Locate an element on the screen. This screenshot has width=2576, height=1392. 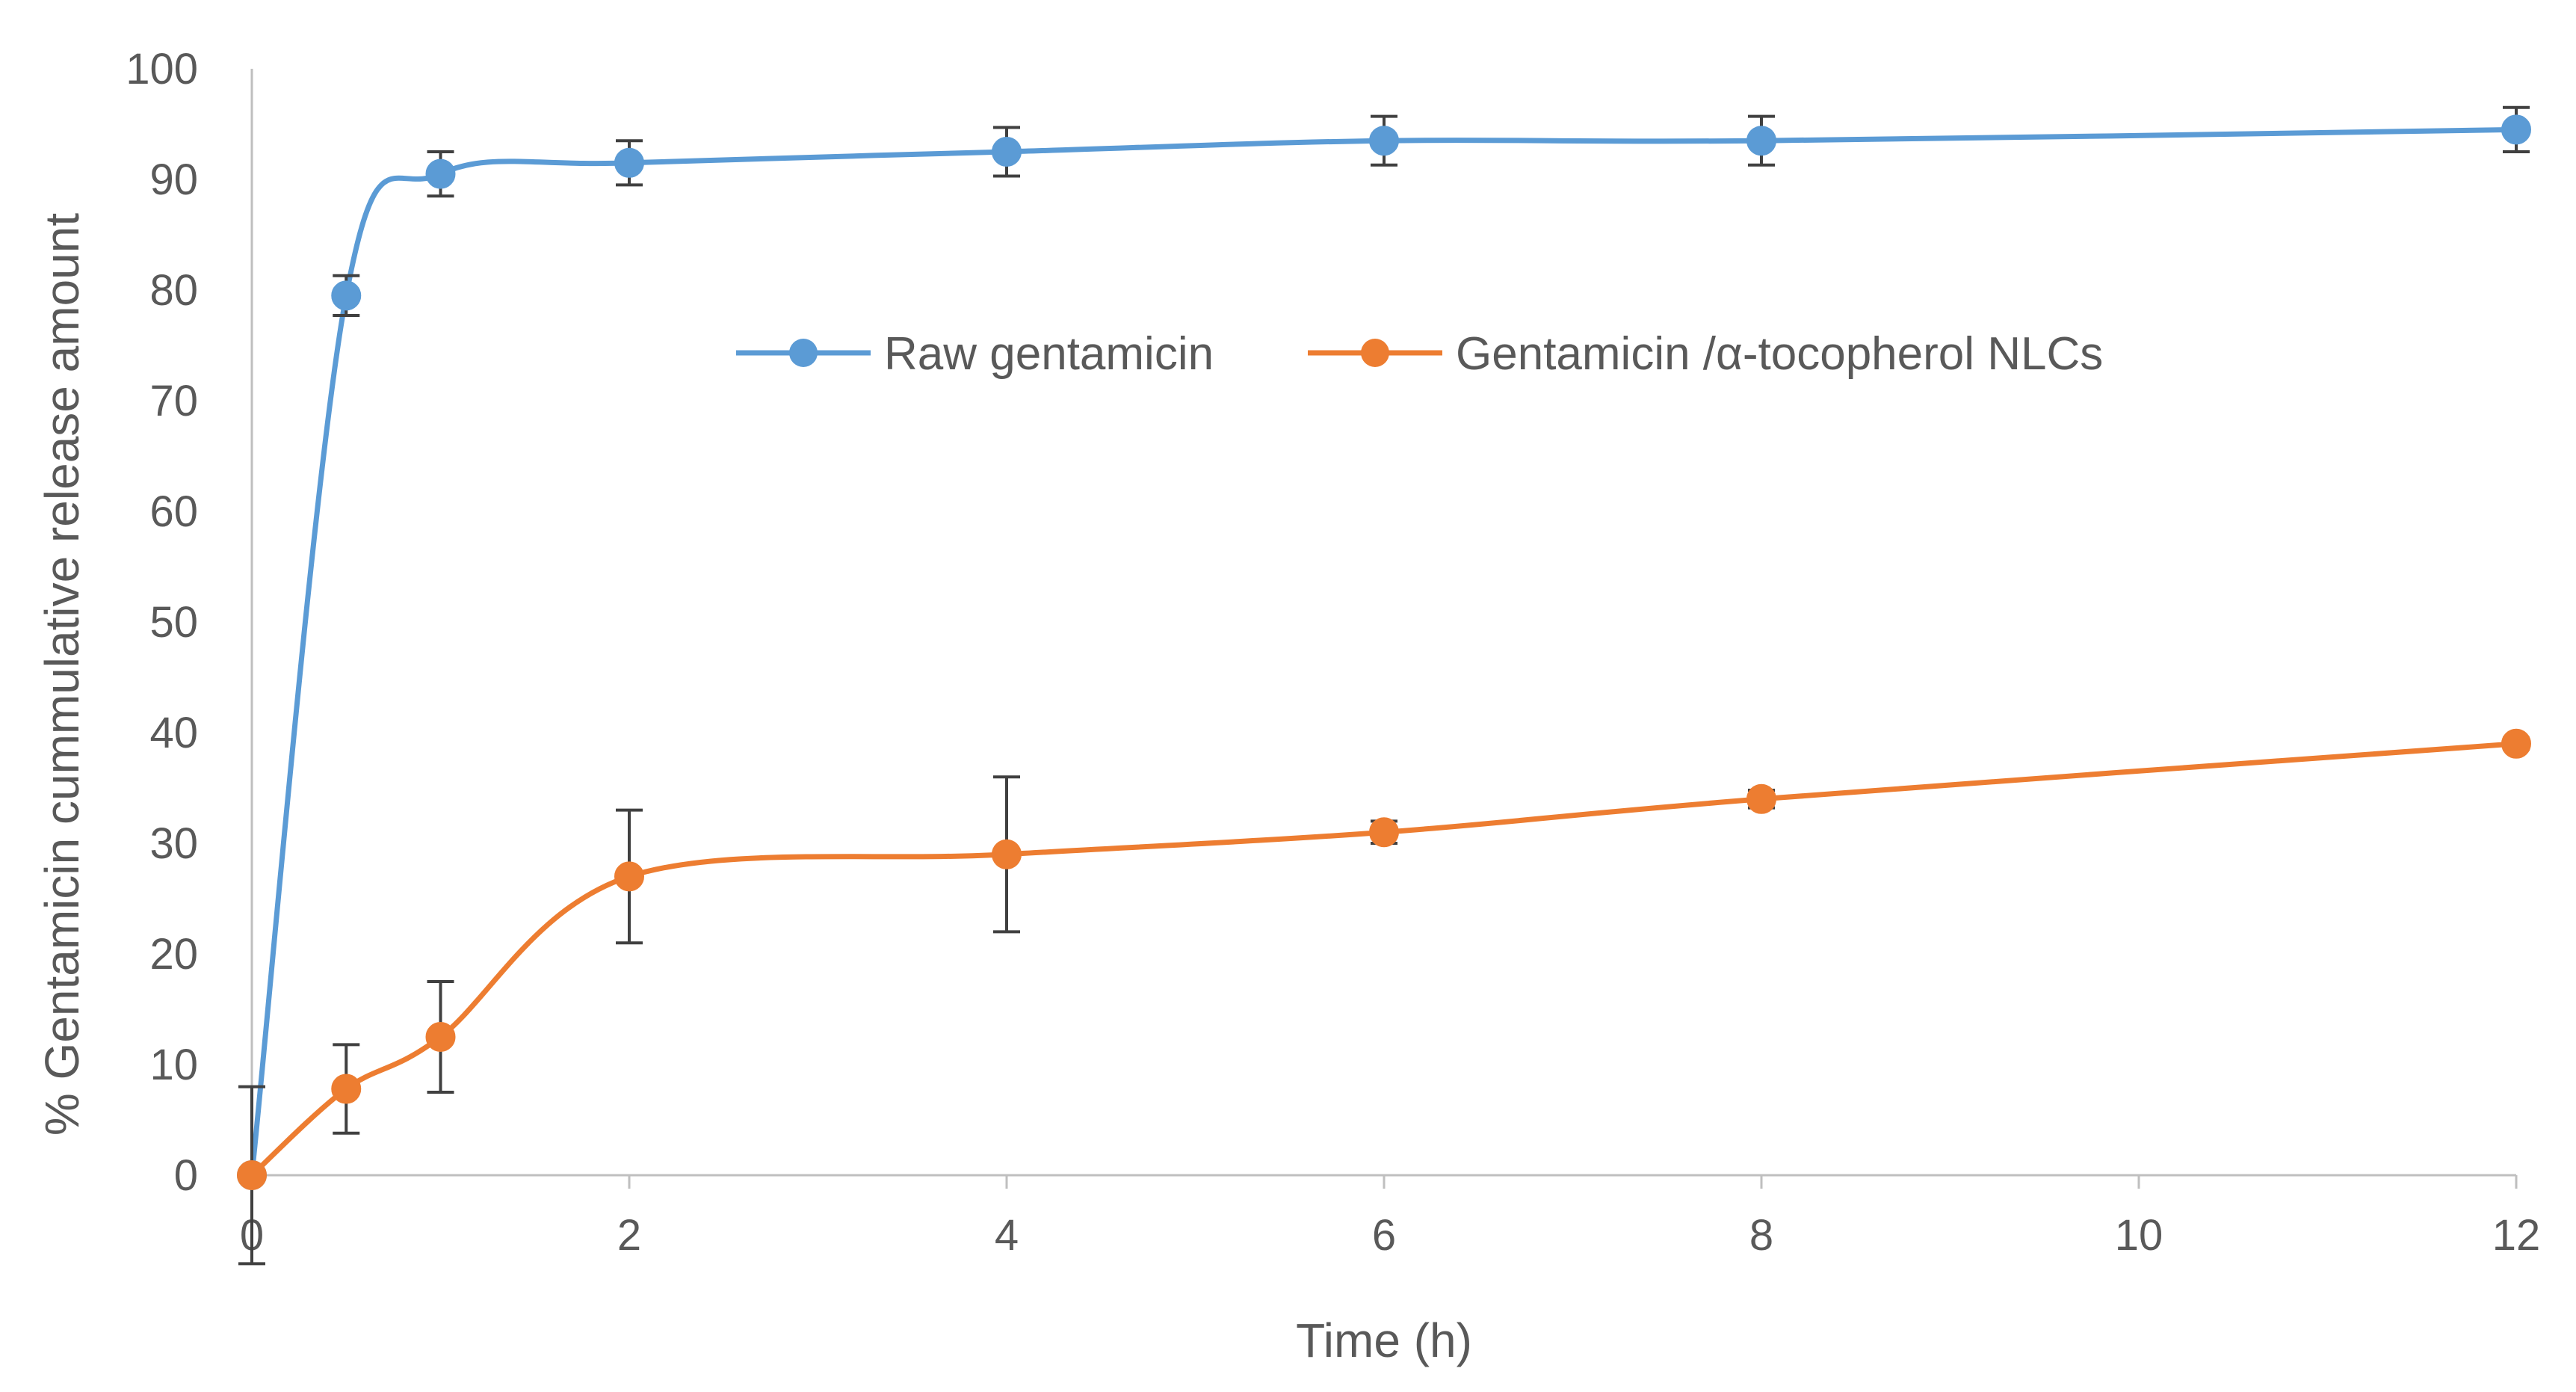
y-tick-label-0: 0 is located at coordinates (186, 1175).